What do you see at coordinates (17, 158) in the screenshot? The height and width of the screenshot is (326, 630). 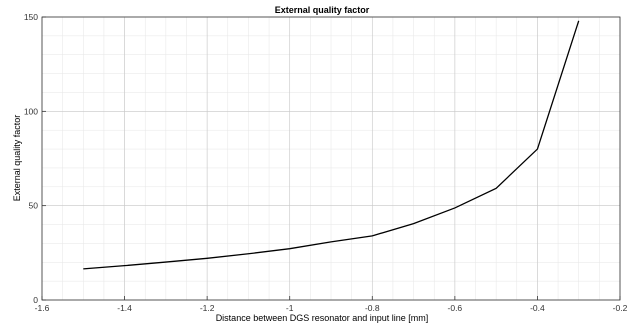 I see `y-axis-label: External quality factor` at bounding box center [17, 158].